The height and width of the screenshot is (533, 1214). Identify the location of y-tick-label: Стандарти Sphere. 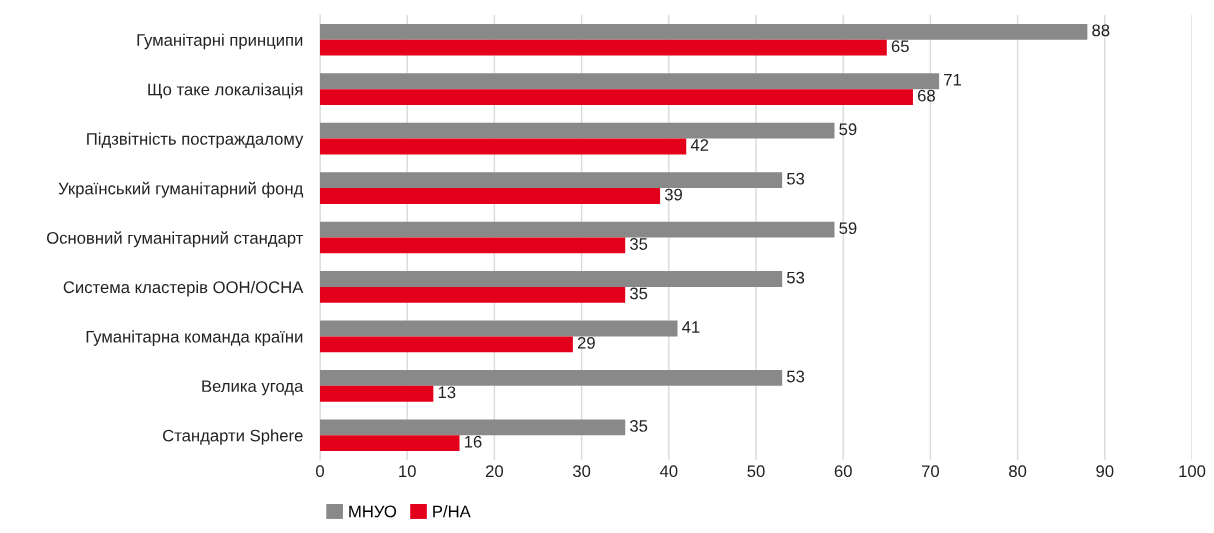
(233, 437).